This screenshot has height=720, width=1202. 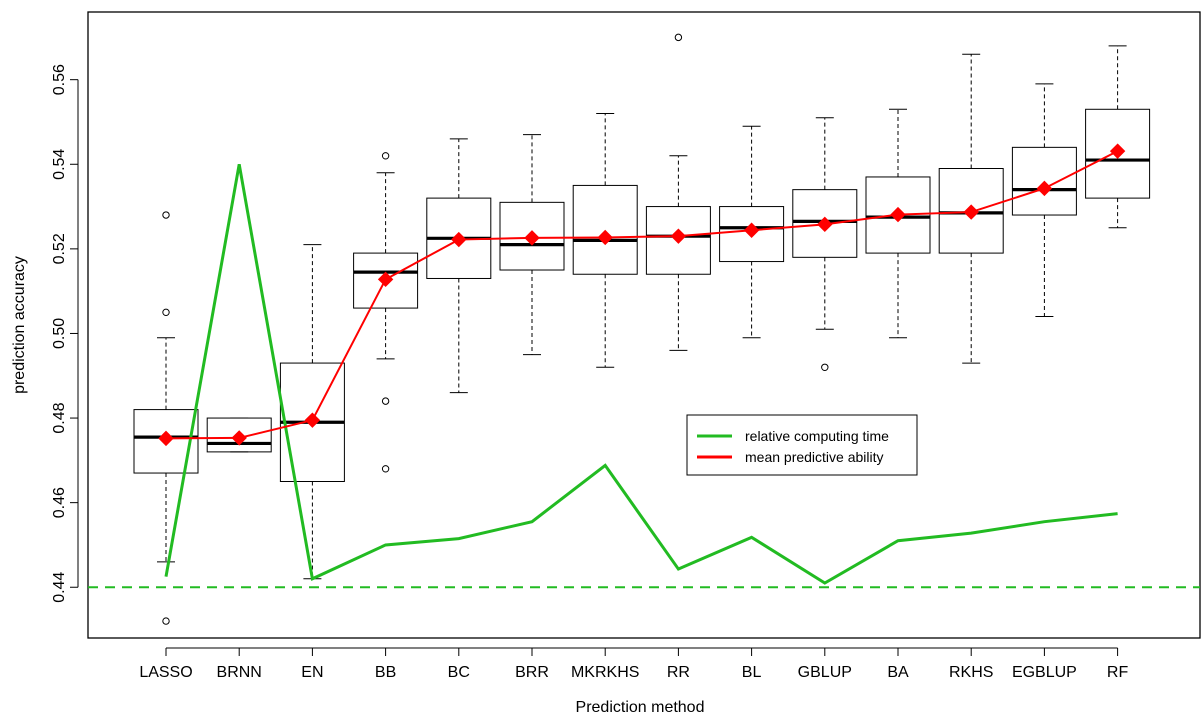 I want to click on boxplot-rr, so click(x=678, y=192).